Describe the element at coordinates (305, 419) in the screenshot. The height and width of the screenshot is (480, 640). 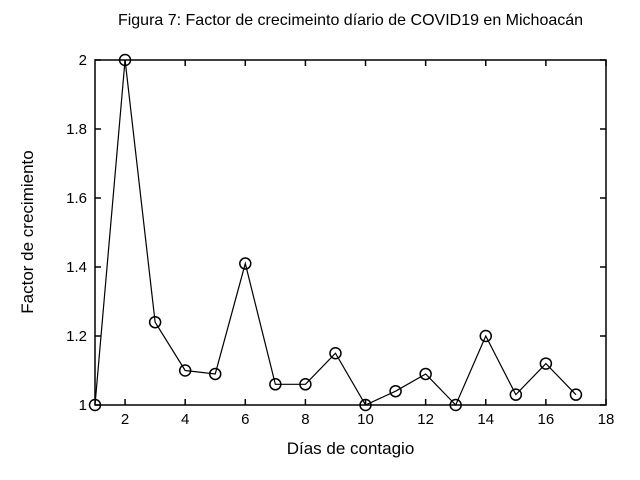
I see `x-tick-label: 8` at that location.